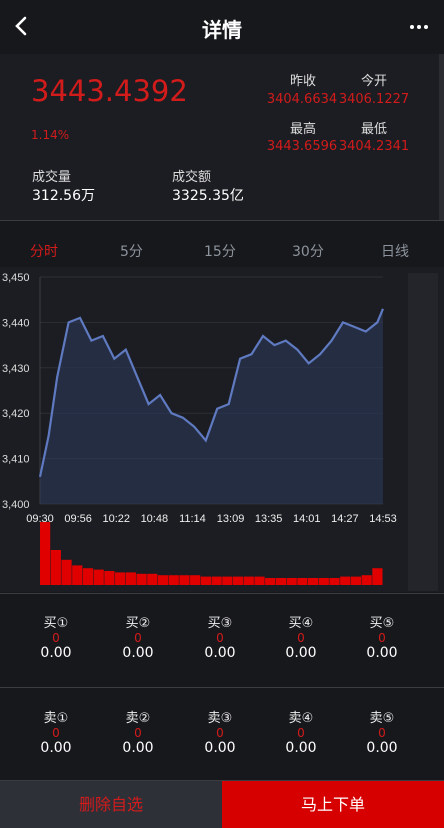 The height and width of the screenshot is (828, 444). Describe the element at coordinates (56, 623) in the screenshot. I see `buy-level-label: 买①` at that location.